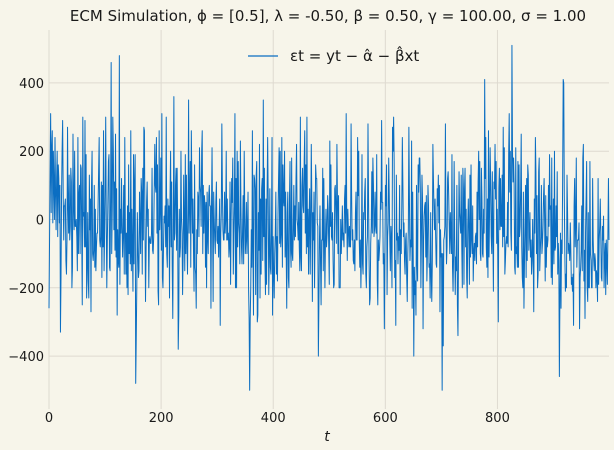 The width and height of the screenshot is (614, 450). What do you see at coordinates (385, 418) in the screenshot?
I see `x-tick-label: 600` at bounding box center [385, 418].